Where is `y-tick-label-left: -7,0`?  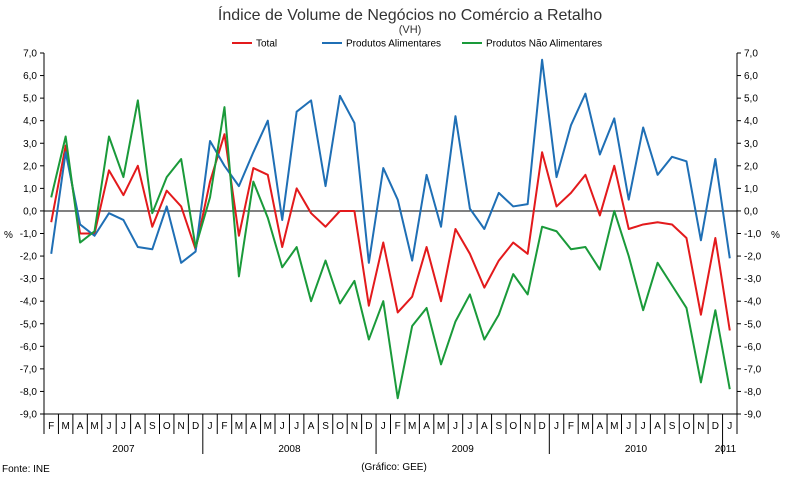 y-tick-label-left: -7,0 is located at coordinates (29, 369).